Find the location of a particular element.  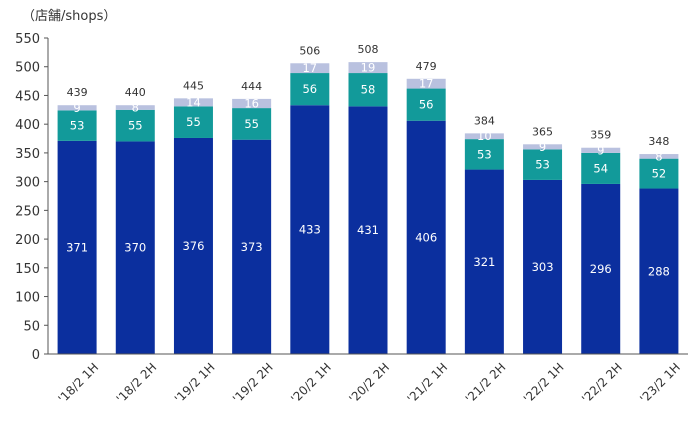

data-label-1: 54 is located at coordinates (600, 168).